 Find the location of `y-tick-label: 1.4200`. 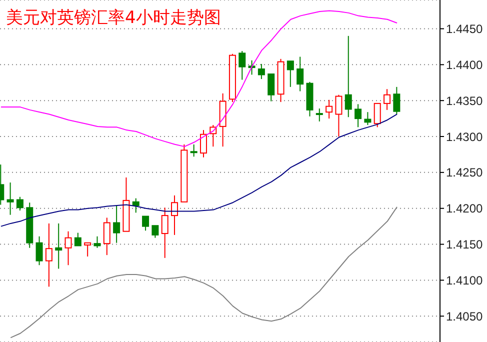

y-tick-label: 1.4200 is located at coordinates (465, 209).